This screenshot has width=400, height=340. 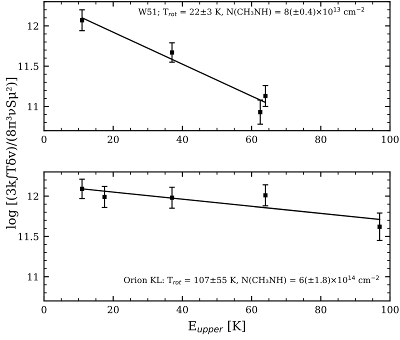 What do you see at coordinates (217, 327) in the screenshot?
I see `x-axis-title: E$_{upper}$ [K]` at bounding box center [217, 327].